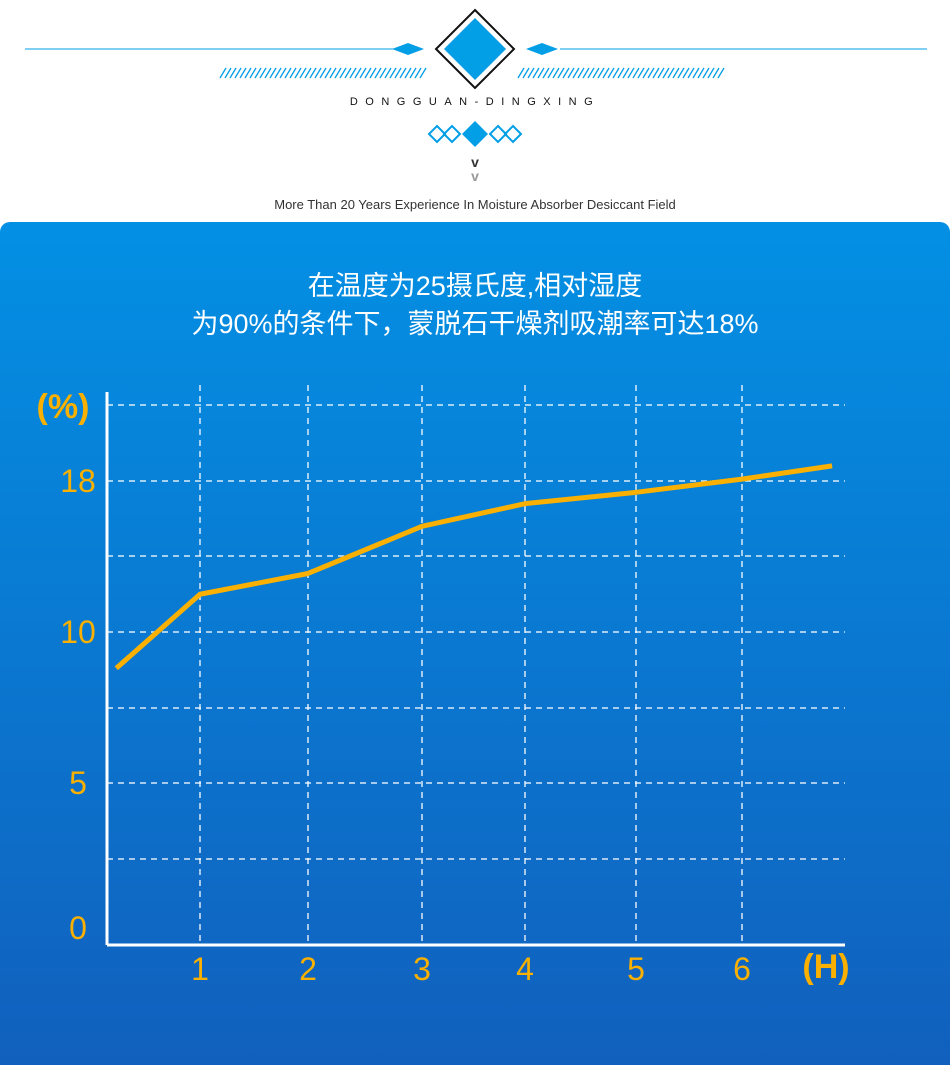 This screenshot has height=1065, width=950. I want to click on chart-title-line-2: 为90%的条件下，蒙脱石干燥剂吸潮率可达18%, so click(475, 324).